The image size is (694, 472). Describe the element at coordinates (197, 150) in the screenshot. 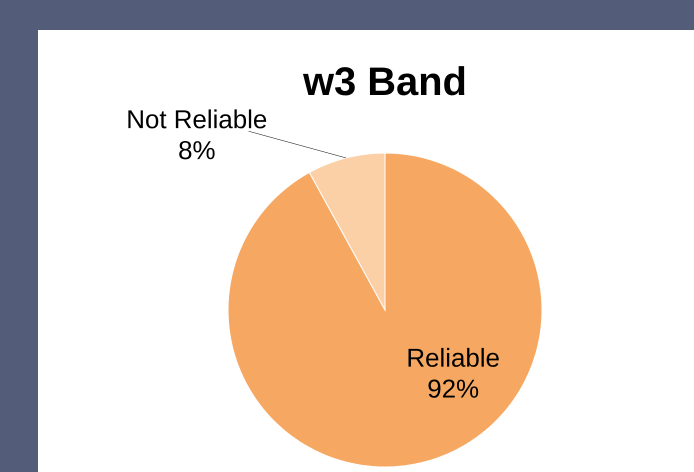

I see `data-label: 8%` at that location.